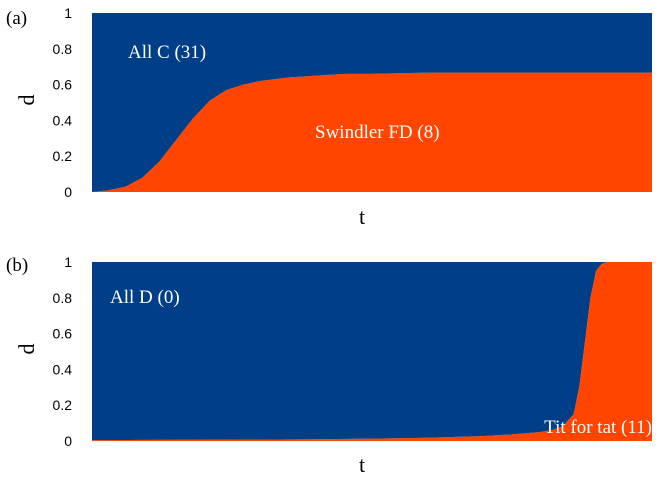 The image size is (664, 481). What do you see at coordinates (377, 132) in the screenshot?
I see `series-label-swindler-fd: Swindler FD (8)` at bounding box center [377, 132].